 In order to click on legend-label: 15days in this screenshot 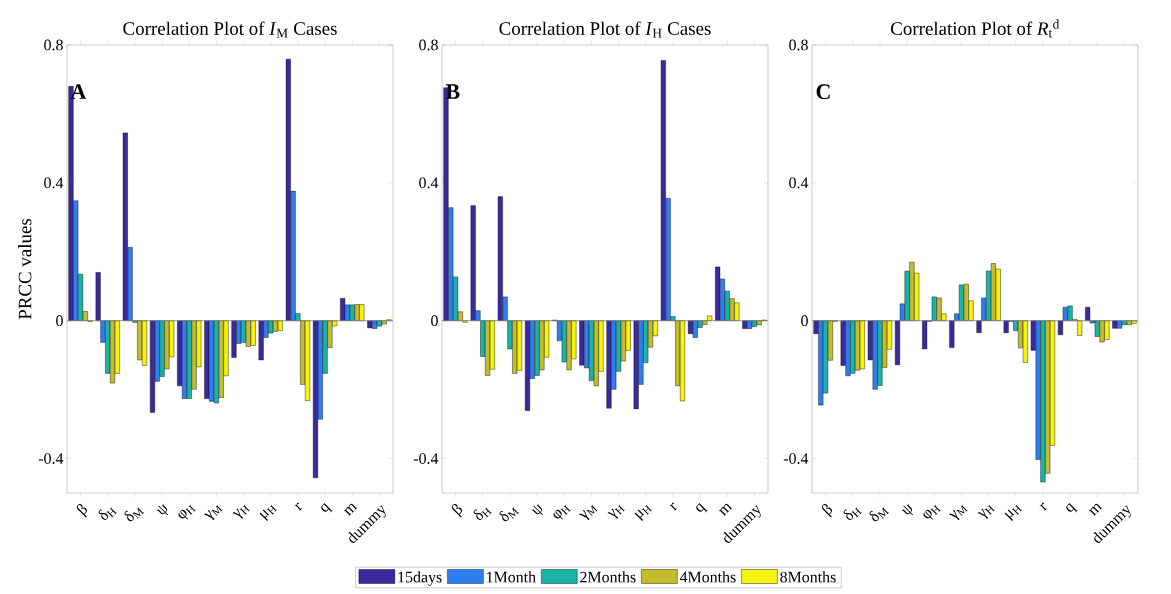, I will do `click(420, 578)`.